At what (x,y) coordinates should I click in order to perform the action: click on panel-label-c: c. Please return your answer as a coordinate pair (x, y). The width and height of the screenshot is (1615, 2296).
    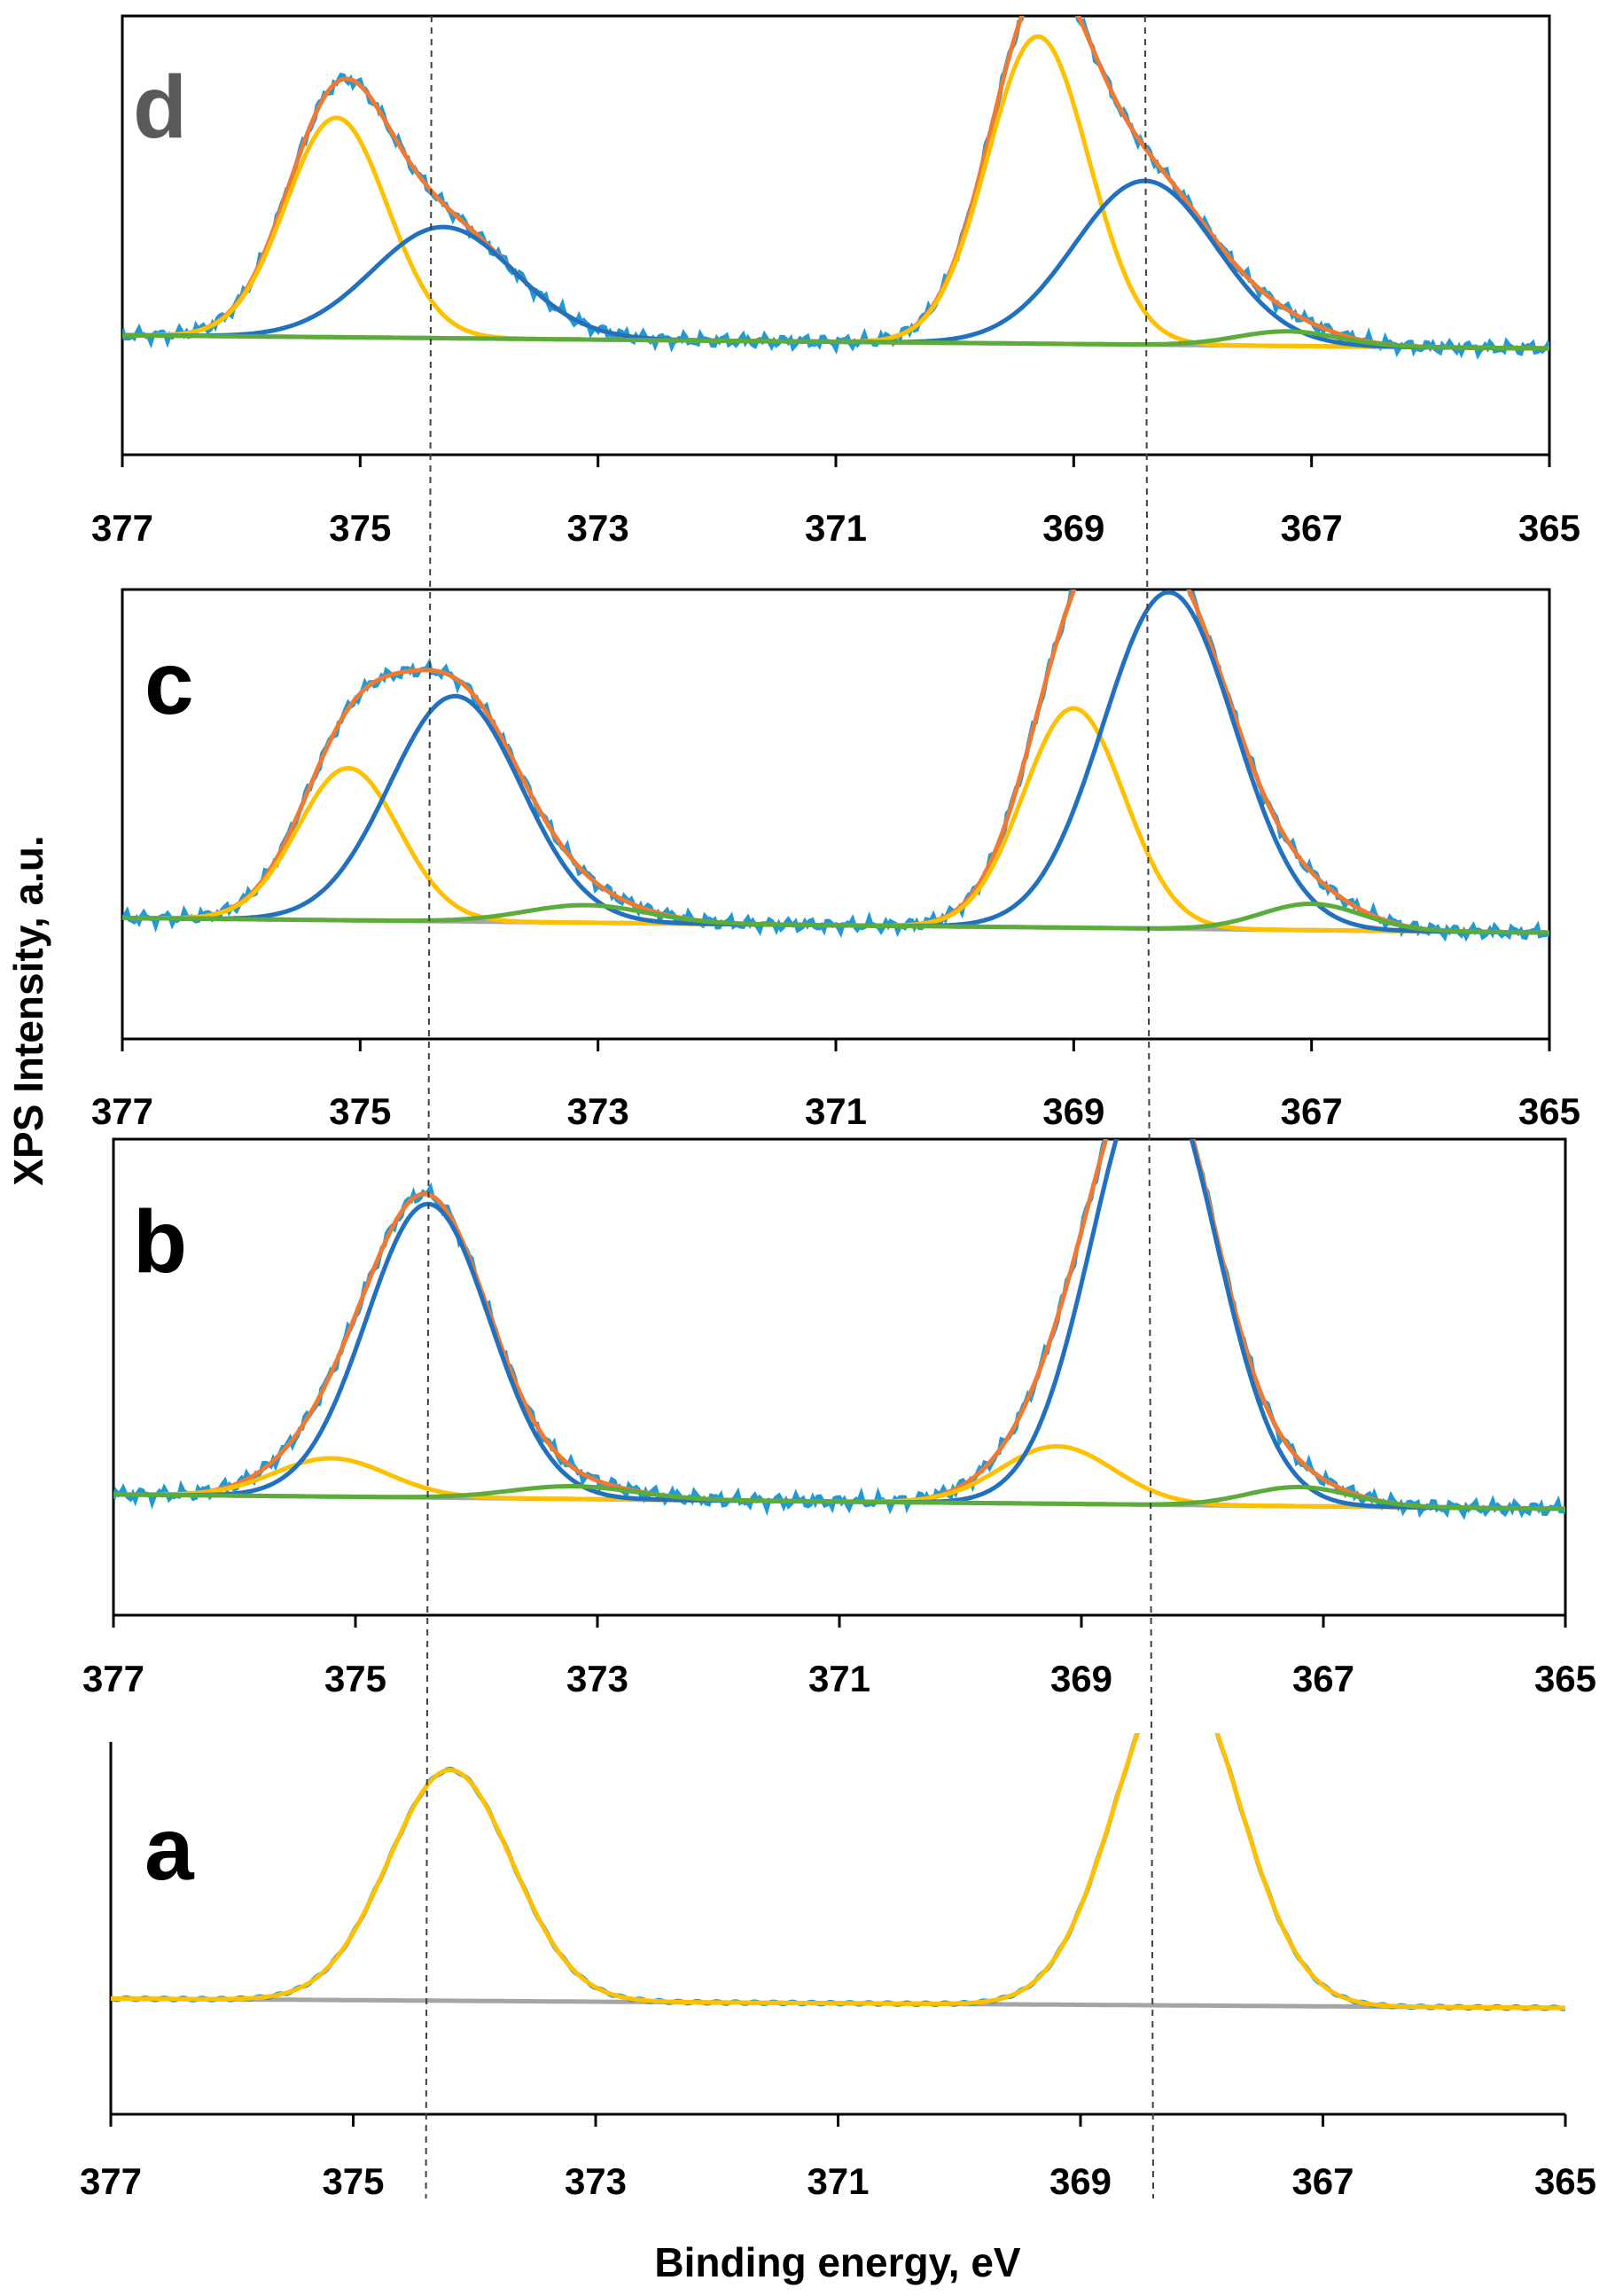
    Looking at the image, I should click on (169, 683).